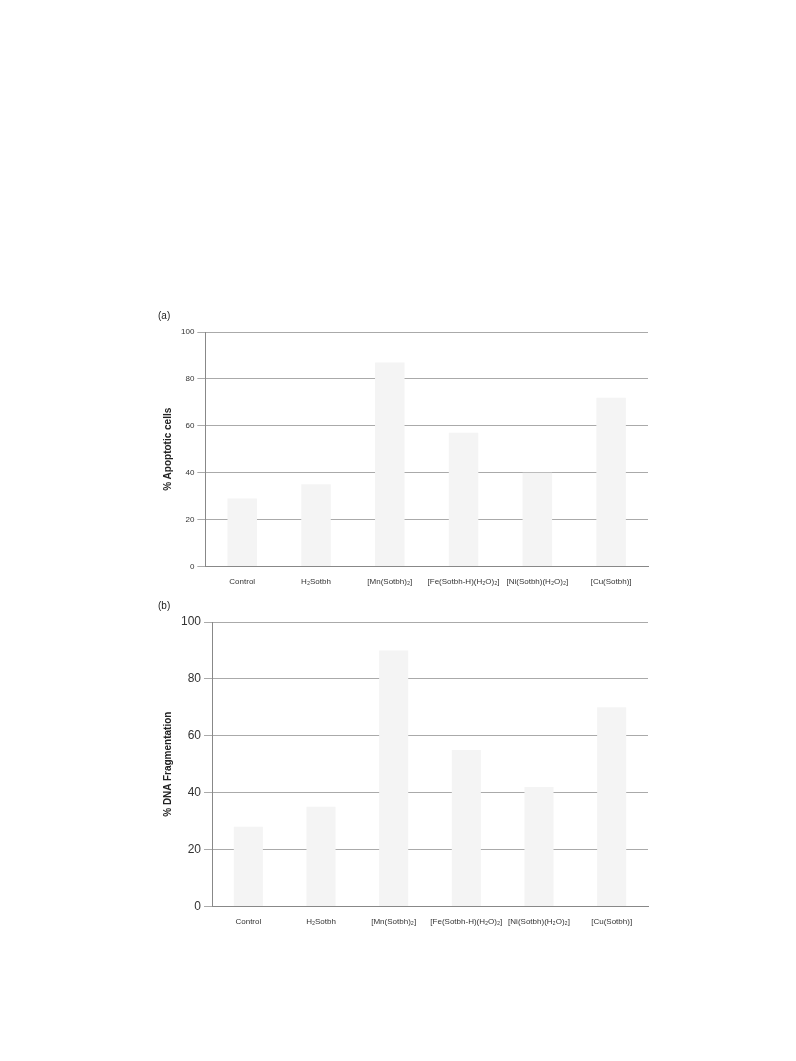 The width and height of the screenshot is (796, 1061). What do you see at coordinates (167, 449) in the screenshot?
I see `y-axis-title: % Apoptotic cells` at bounding box center [167, 449].